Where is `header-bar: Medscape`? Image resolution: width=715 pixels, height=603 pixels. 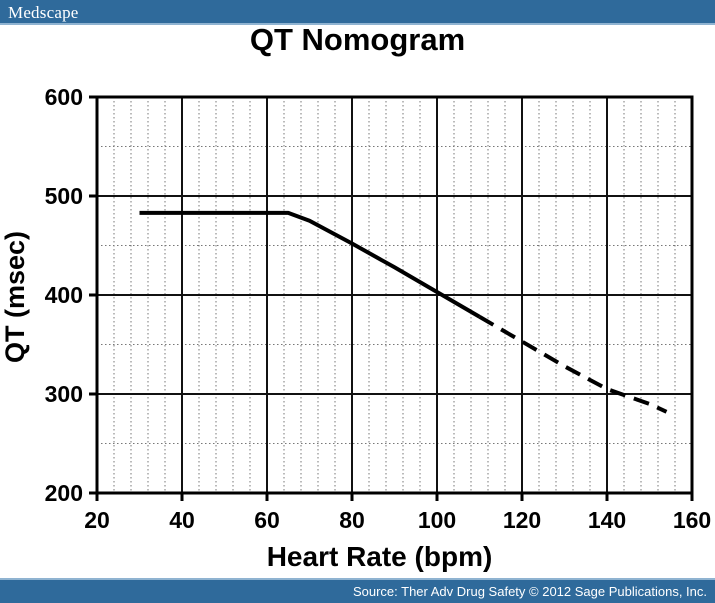
header-bar: Medscape is located at coordinates (357, 12).